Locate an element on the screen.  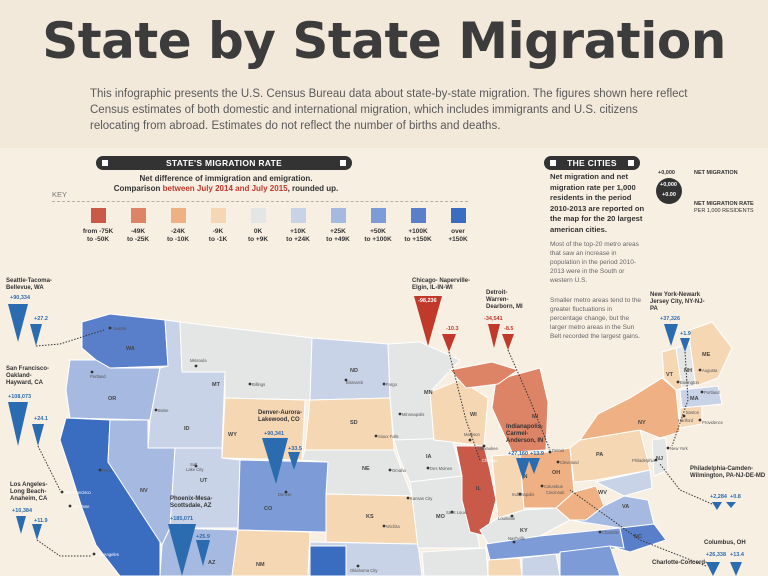
metro-detroit-name: Detroit-Warren-Dearborn, MI is located at coordinates (504, 300).